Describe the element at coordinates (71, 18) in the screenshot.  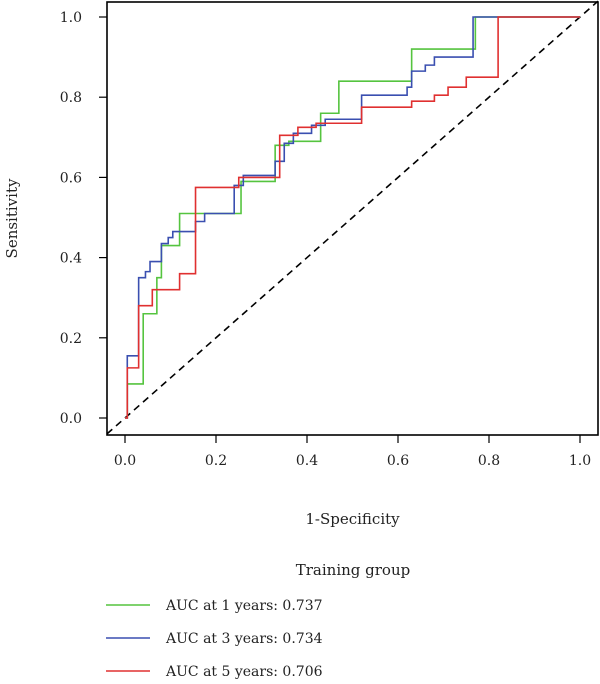
I see `y-tick-label: 1.0` at that location.